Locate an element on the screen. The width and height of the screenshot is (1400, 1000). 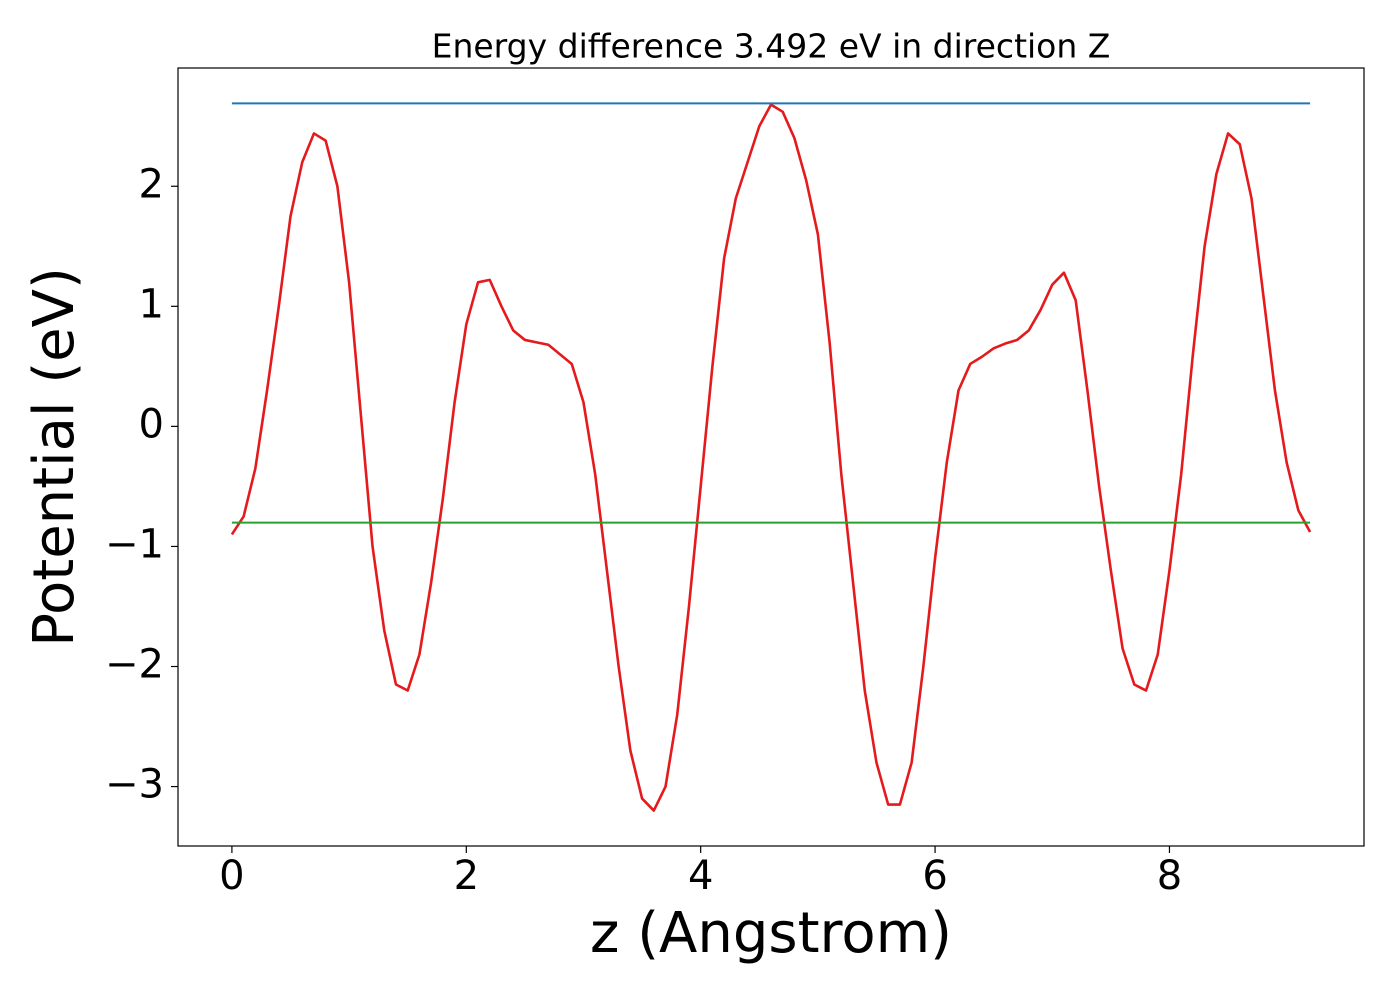
y-tick-label: 1 is located at coordinates (151, 304).